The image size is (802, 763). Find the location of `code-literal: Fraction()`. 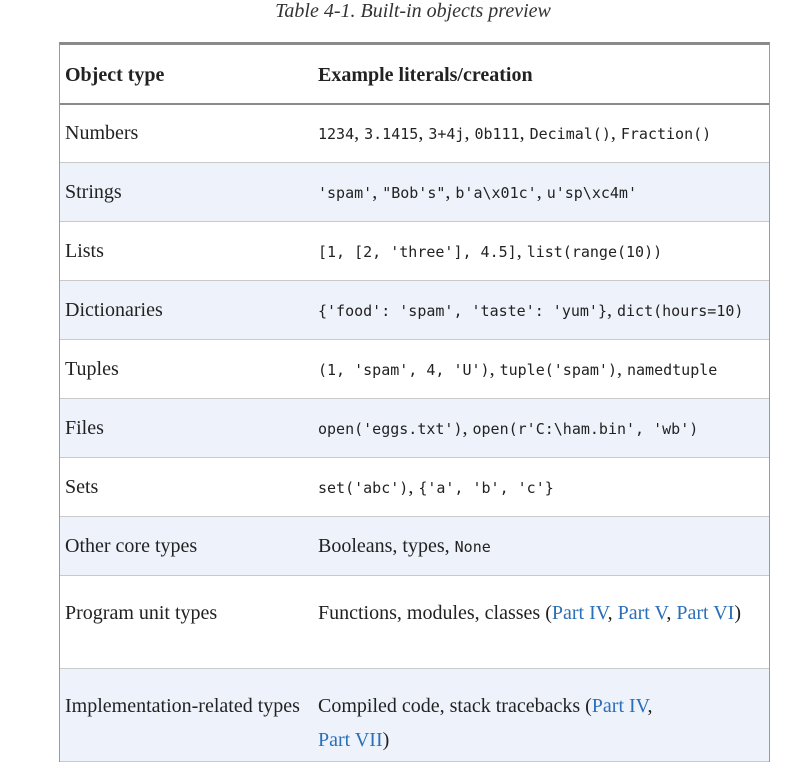

code-literal: Fraction() is located at coordinates (666, 134).